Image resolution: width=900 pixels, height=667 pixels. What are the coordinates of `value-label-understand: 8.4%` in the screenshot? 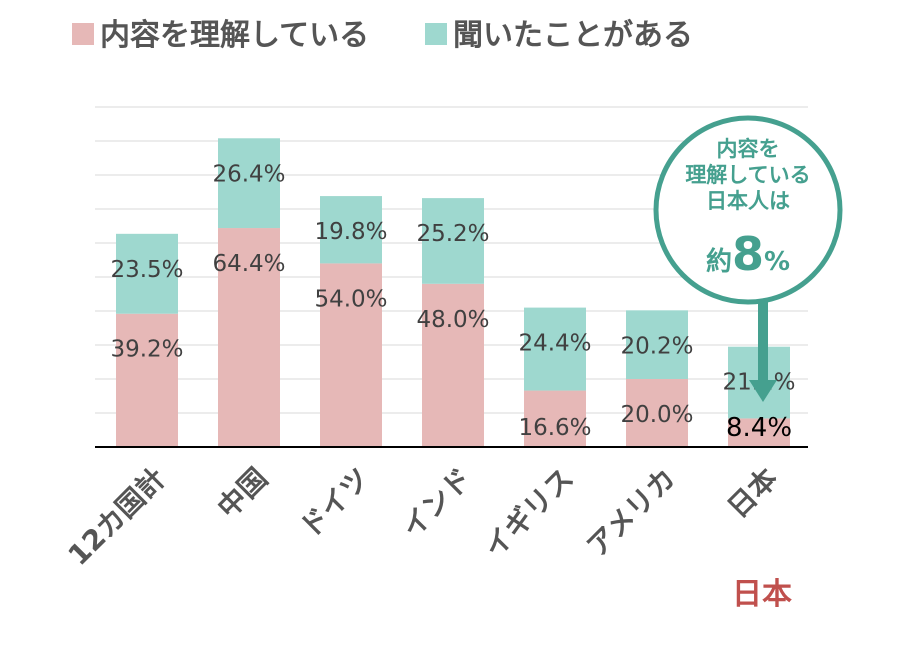 It's located at (759, 428).